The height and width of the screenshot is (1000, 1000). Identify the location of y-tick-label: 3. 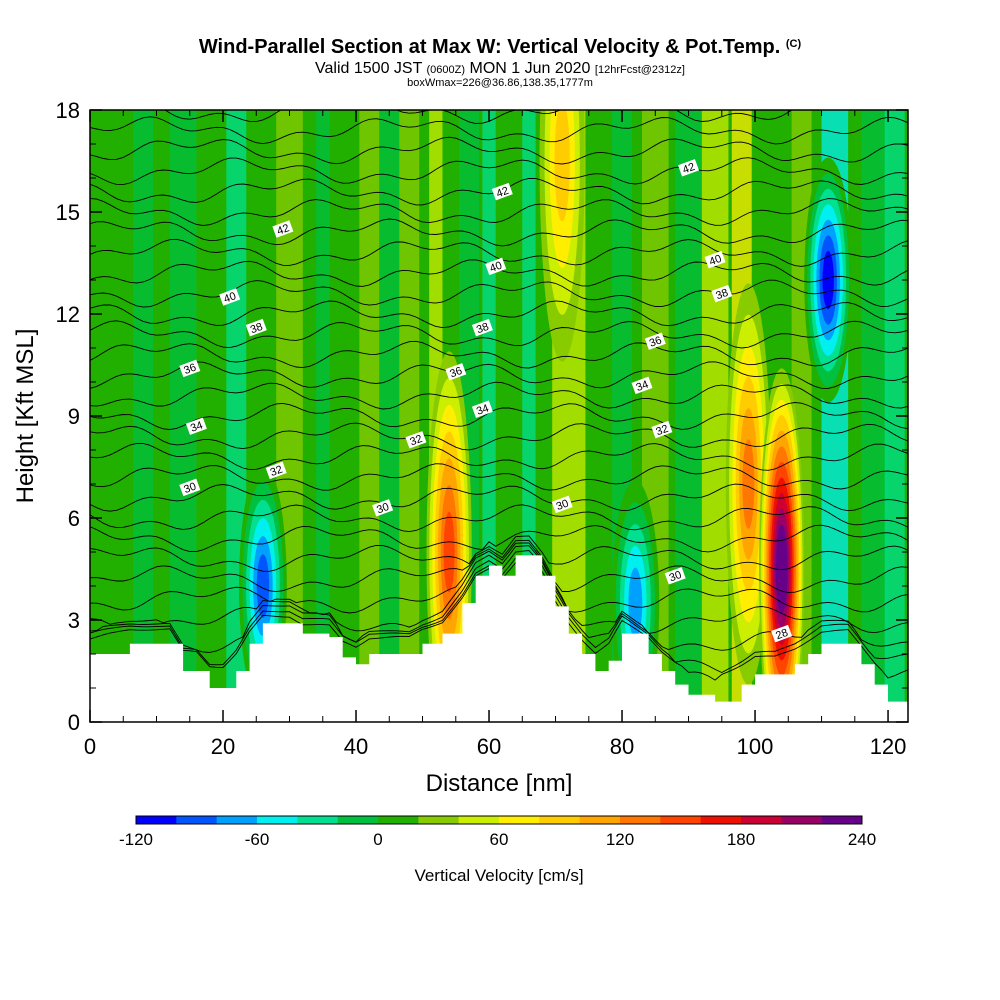
(74, 620).